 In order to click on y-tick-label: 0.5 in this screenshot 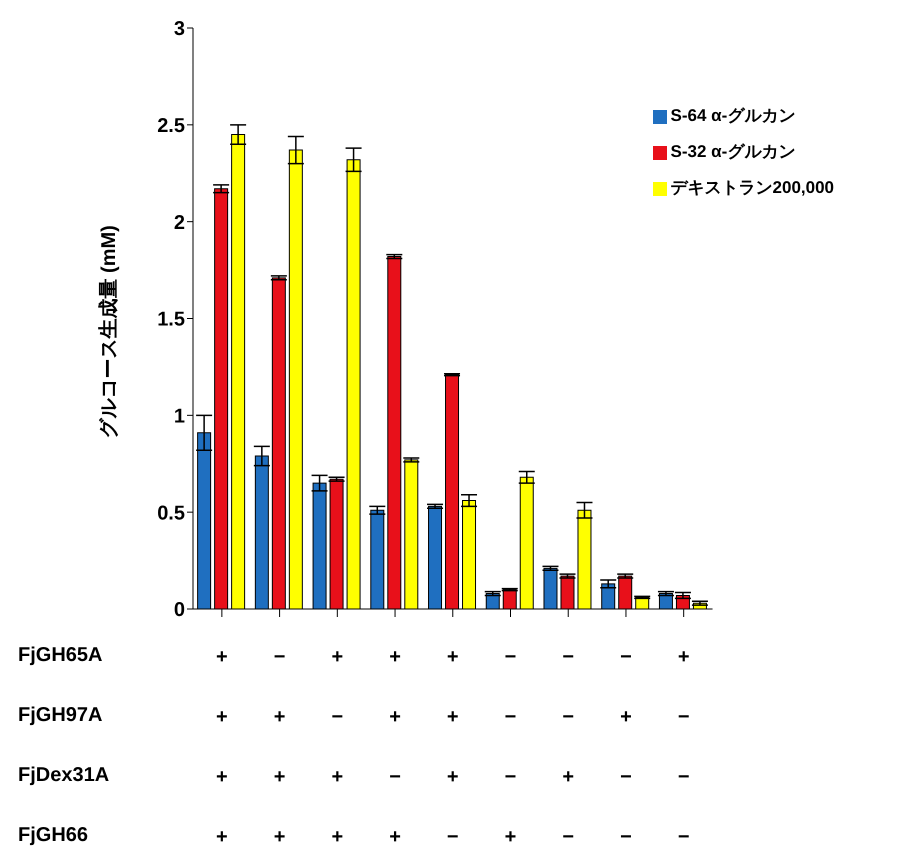, I will do `click(171, 513)`.